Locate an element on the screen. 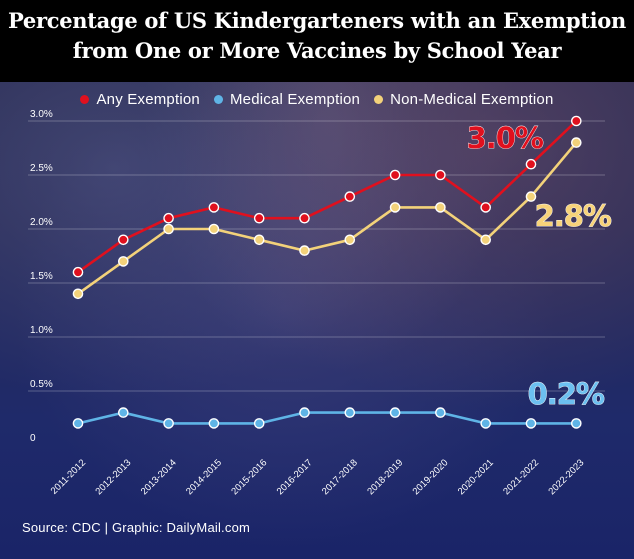 Image resolution: width=634 pixels, height=559 pixels. end-label-medical-exemption: 0.2% is located at coordinates (566, 394).